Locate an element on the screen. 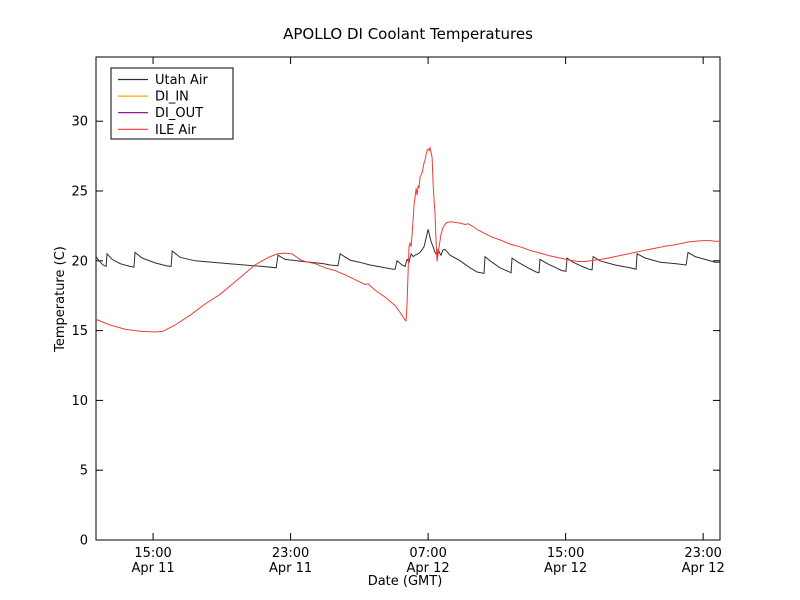  y-tick-label: 0 is located at coordinates (84, 541).